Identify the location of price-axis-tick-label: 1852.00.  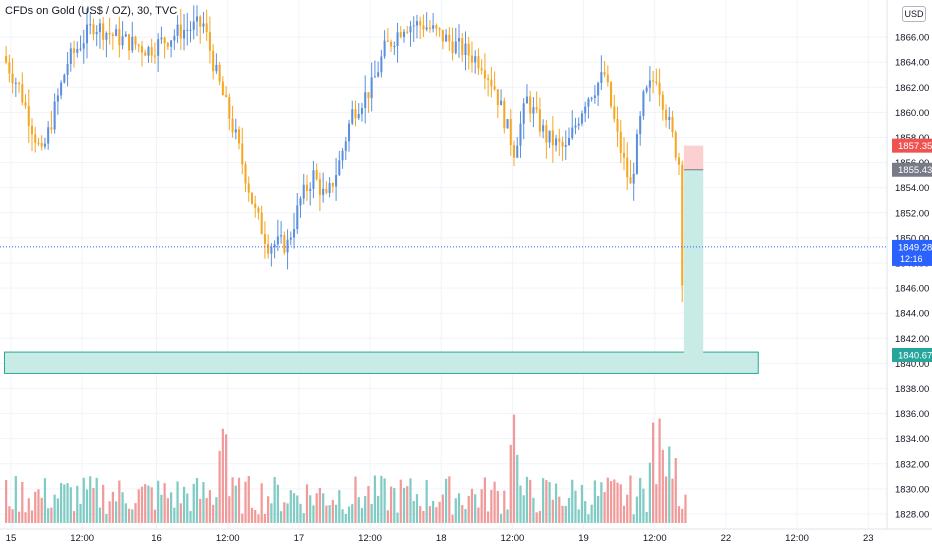
(912, 213).